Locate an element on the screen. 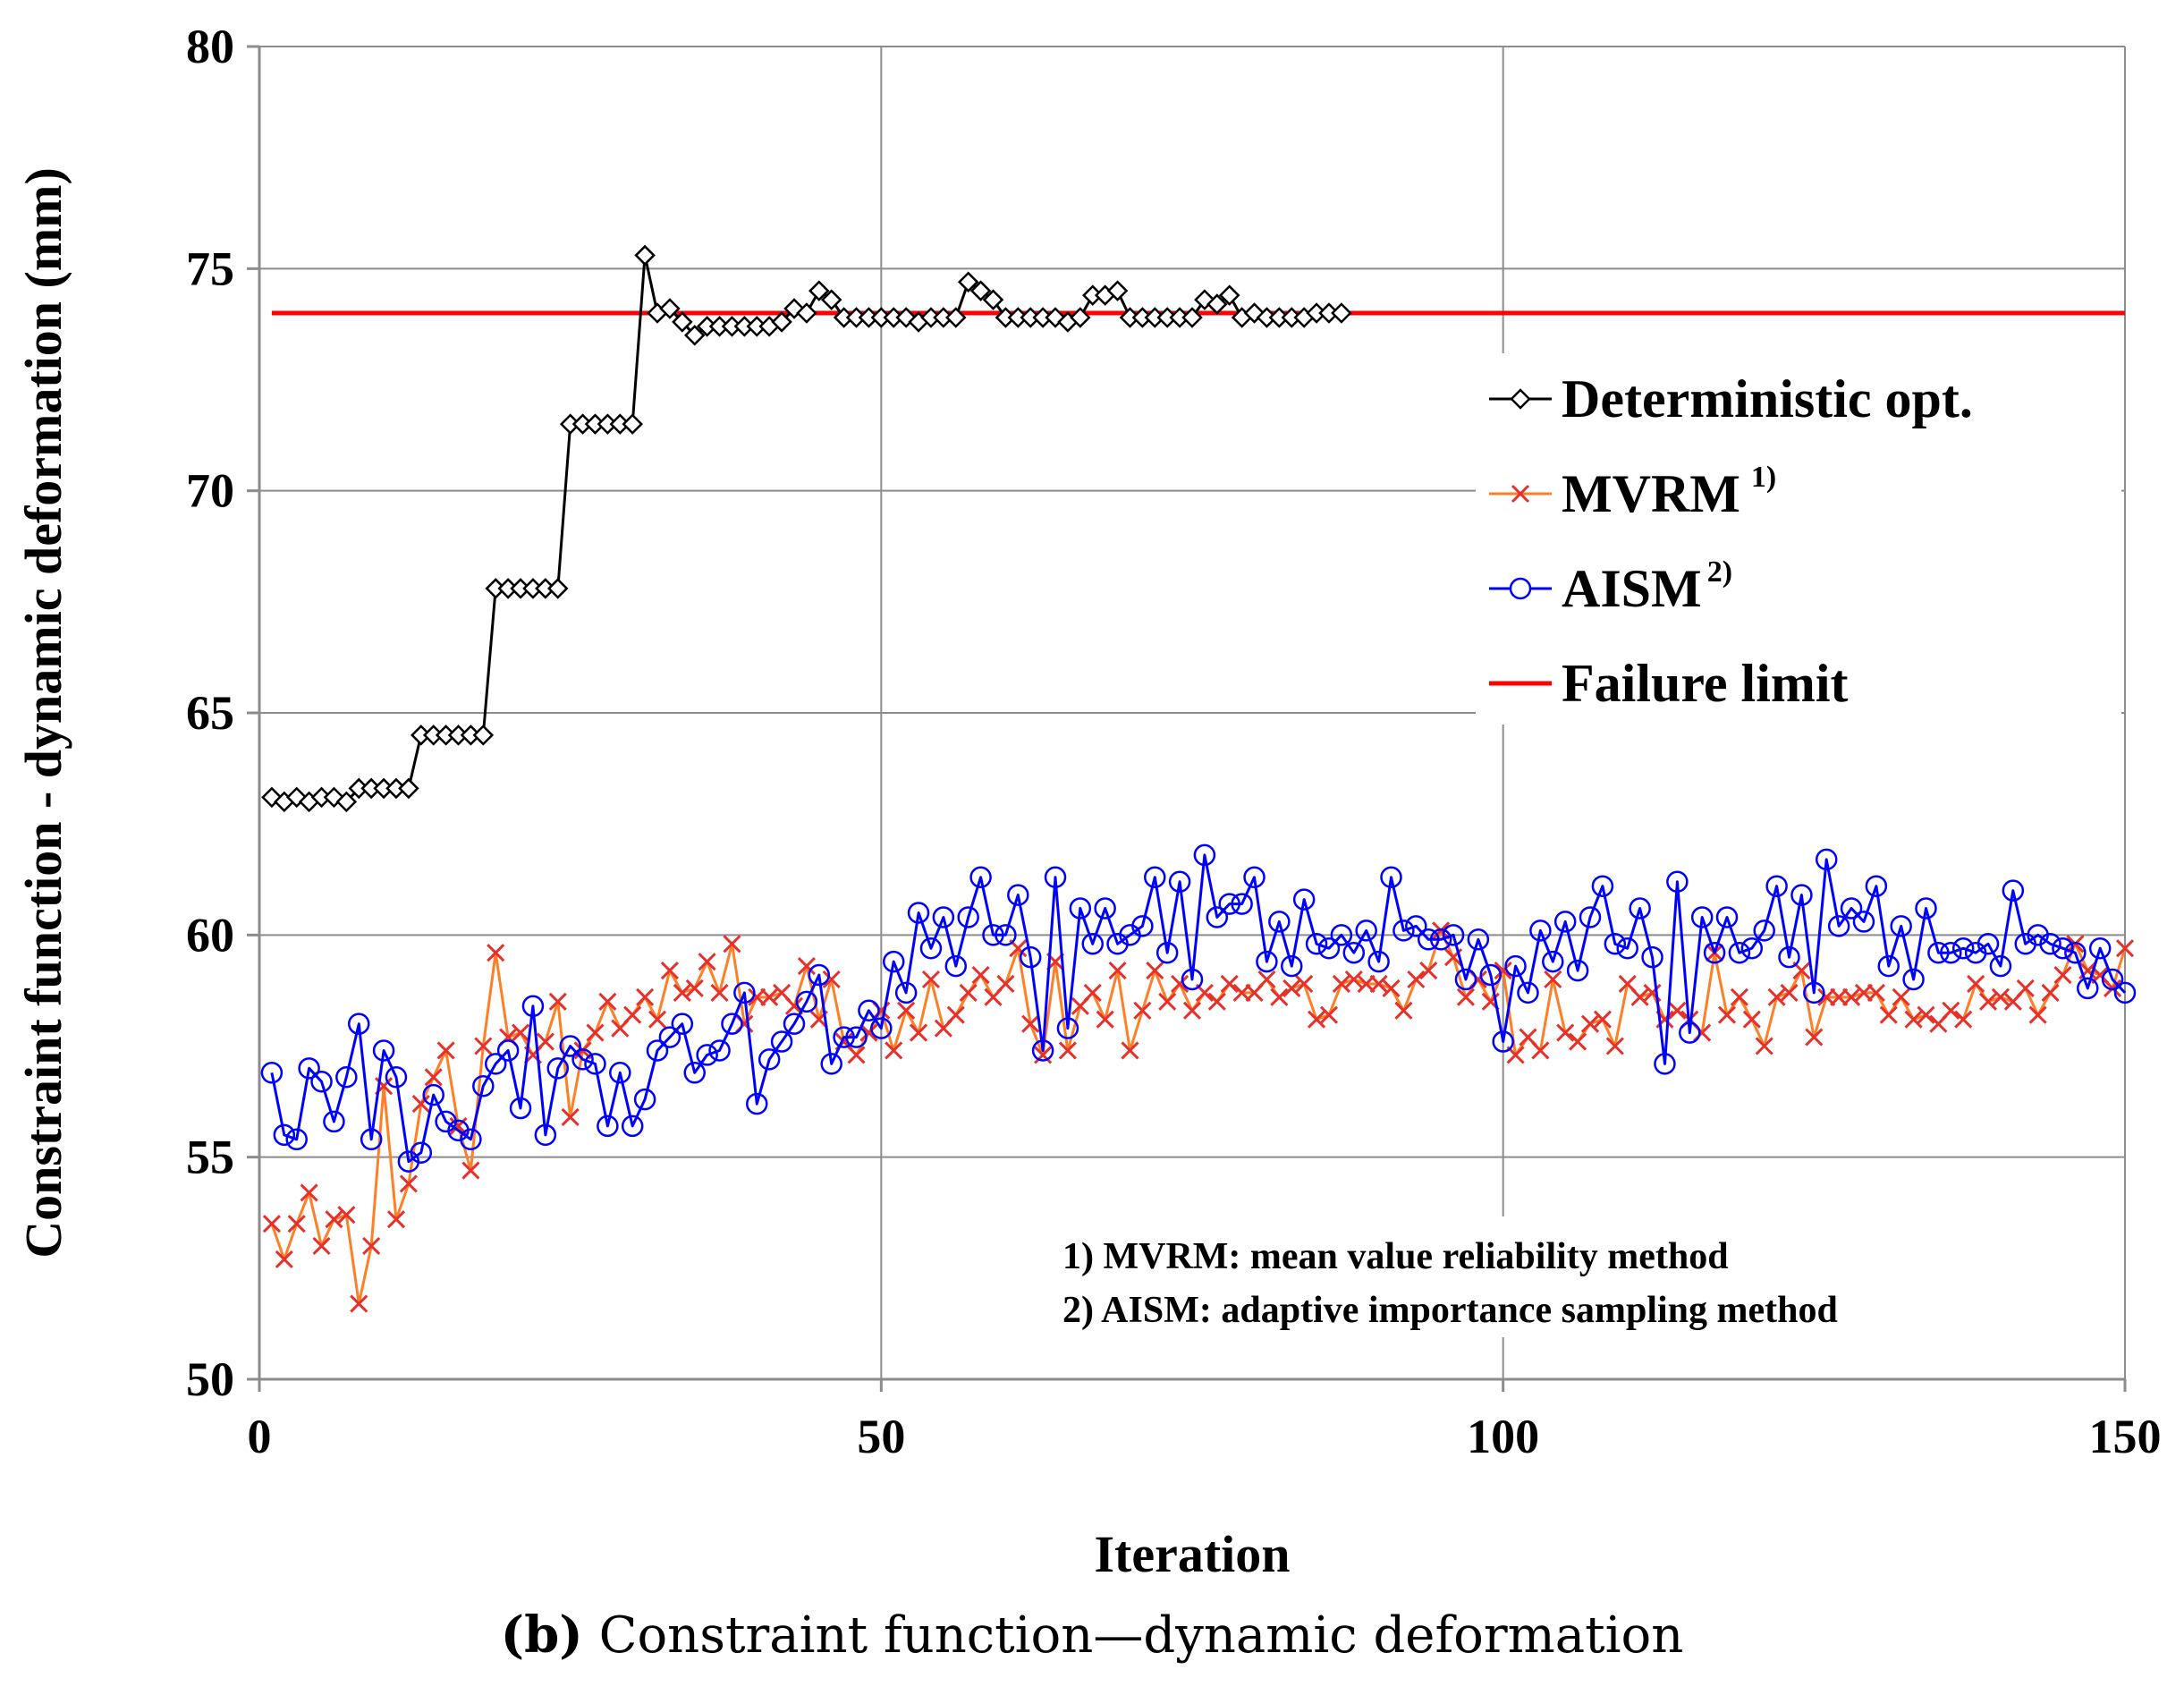 The width and height of the screenshot is (2184, 1695). legend-label-deterministic: Deterministic opt. is located at coordinates (1767, 398).